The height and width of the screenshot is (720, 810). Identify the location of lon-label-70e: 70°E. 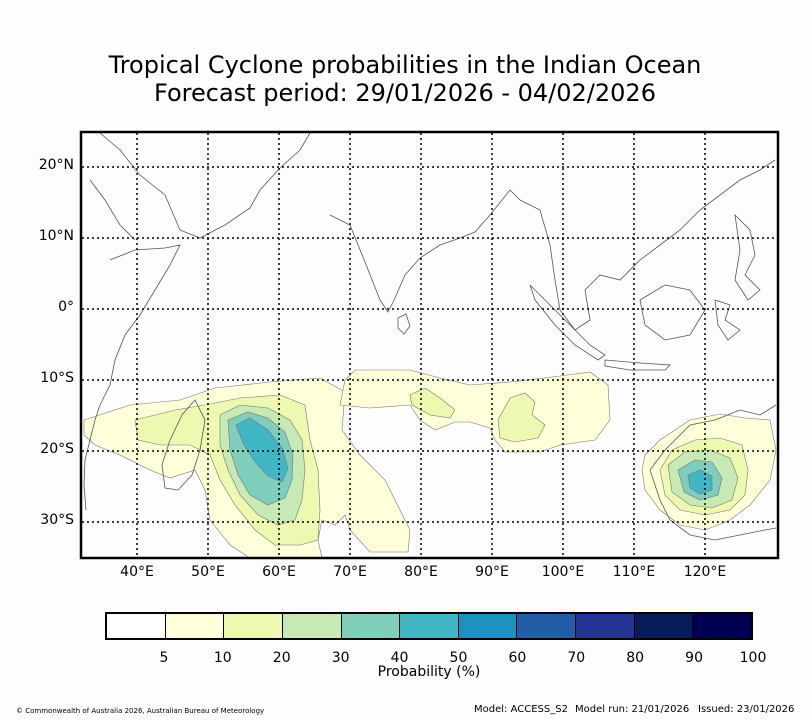
(350, 572).